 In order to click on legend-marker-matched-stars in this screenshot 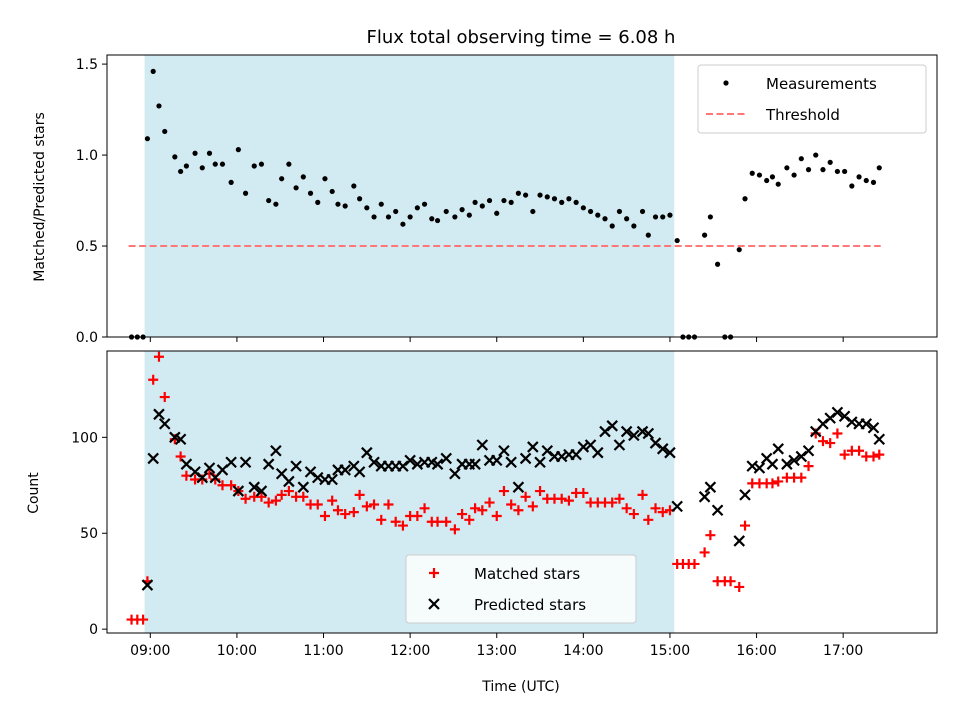, I will do `click(434, 573)`.